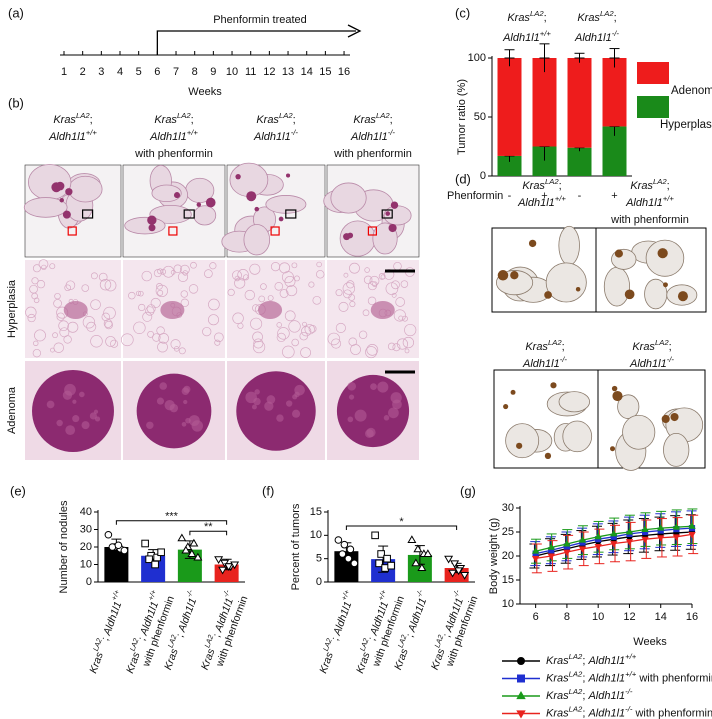 This screenshot has width=712, height=719. What do you see at coordinates (372, 231) in the screenshot?
I see `adenoma-box` at bounding box center [372, 231].